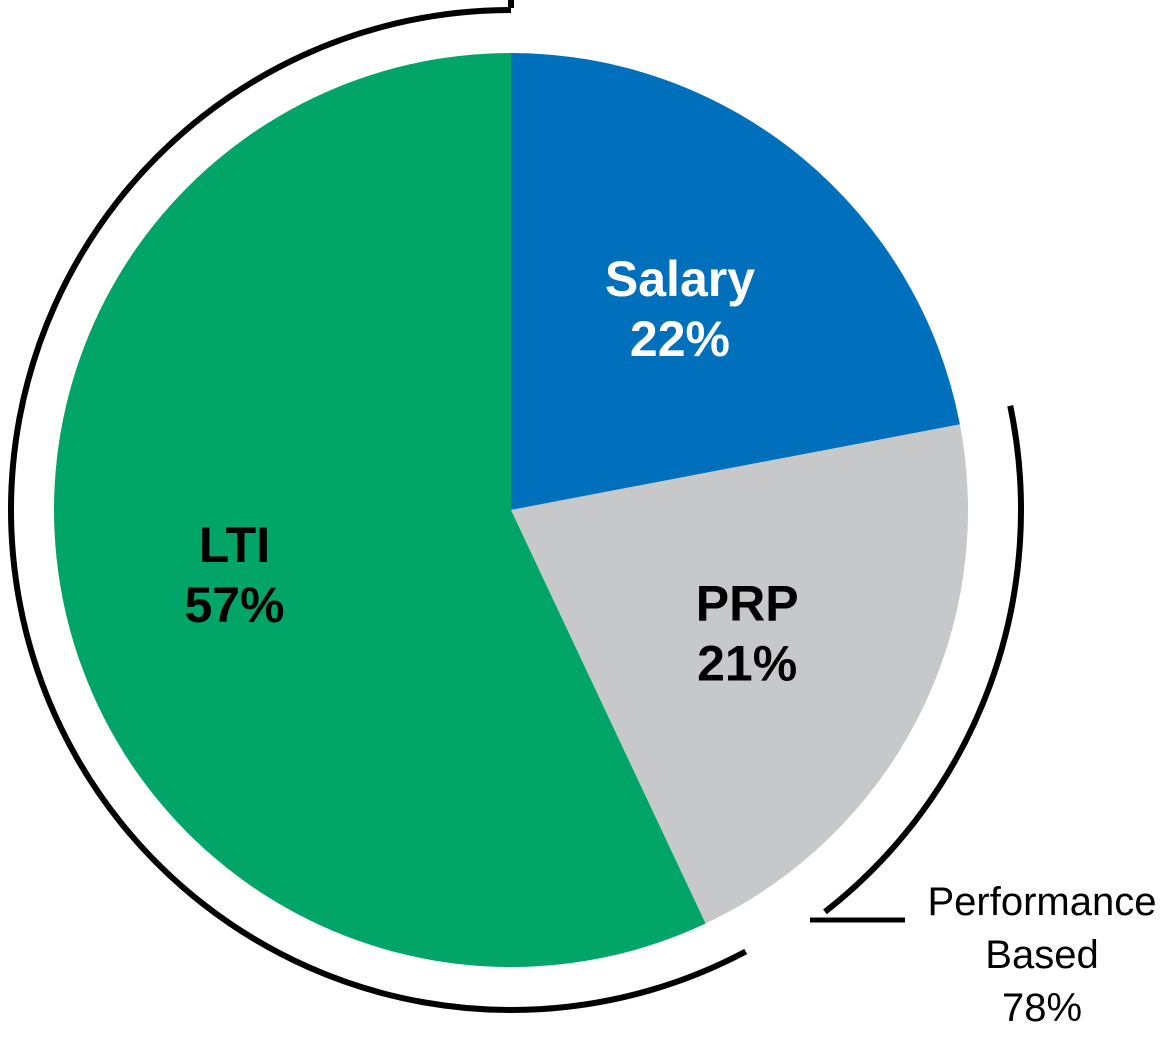  I want to click on slice-value-prp: 21%, so click(747, 663).